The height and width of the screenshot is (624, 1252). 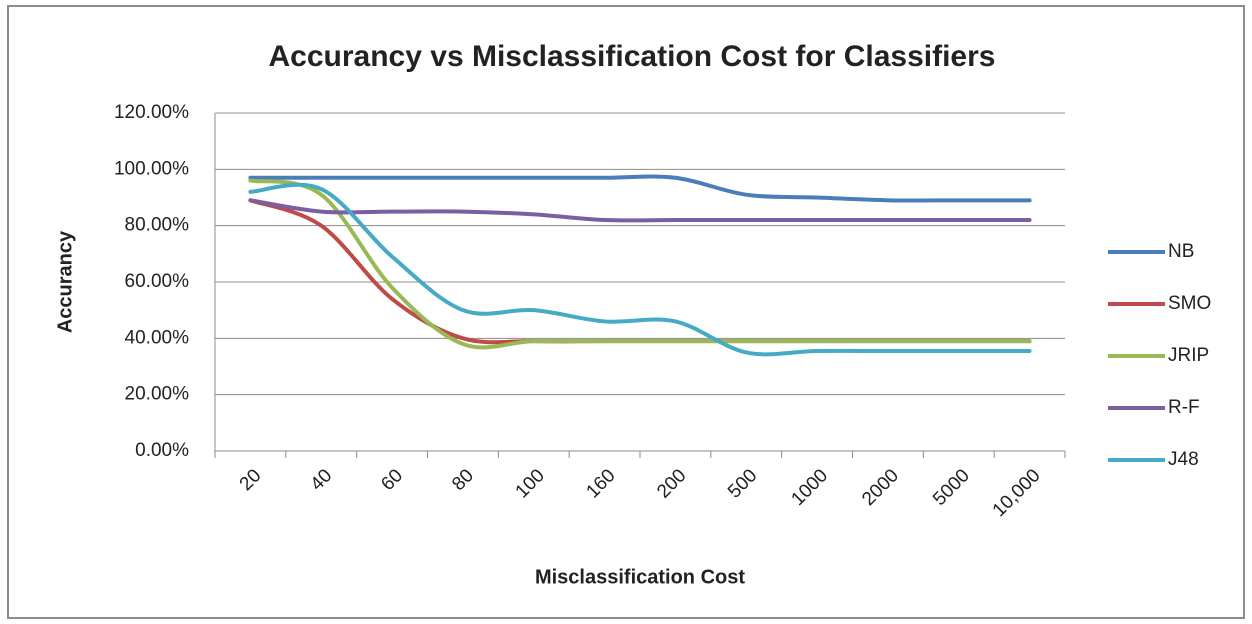 I want to click on y-tick-label: 20.00%, so click(x=157, y=394).